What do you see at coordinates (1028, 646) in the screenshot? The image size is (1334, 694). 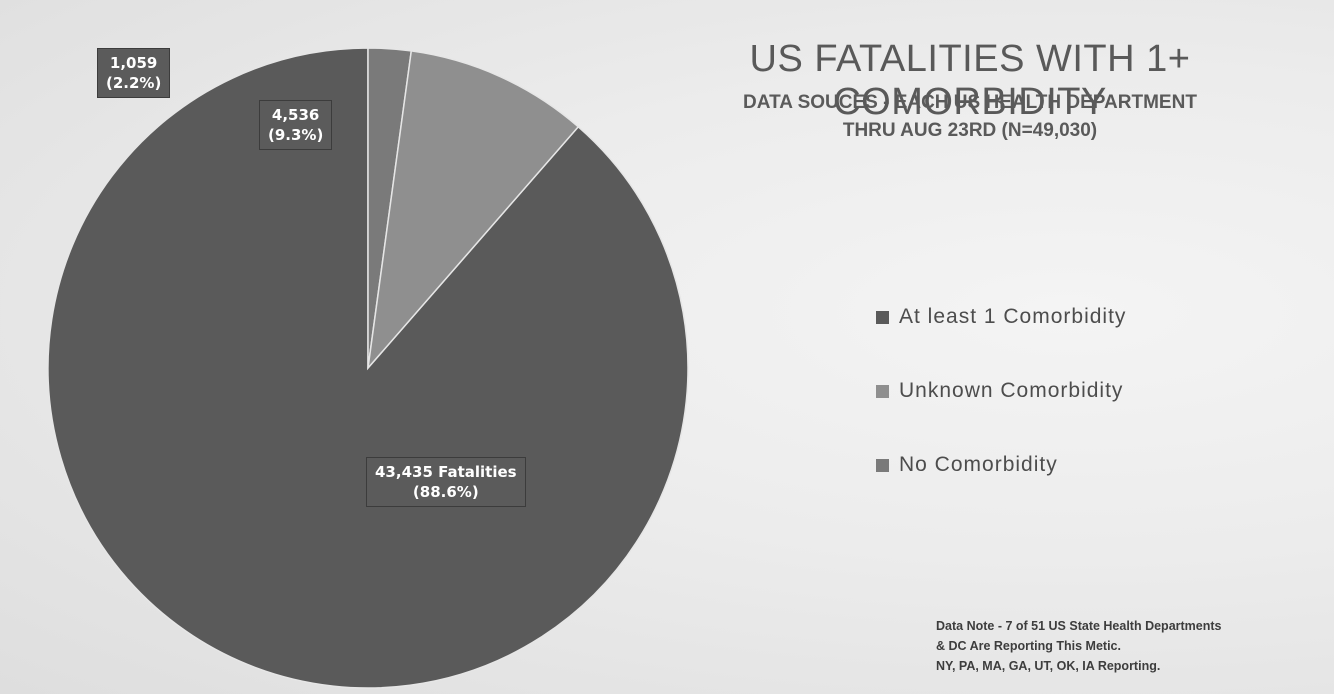 I see `data-note-line-2: & DC Are Reporting This Metic.` at bounding box center [1028, 646].